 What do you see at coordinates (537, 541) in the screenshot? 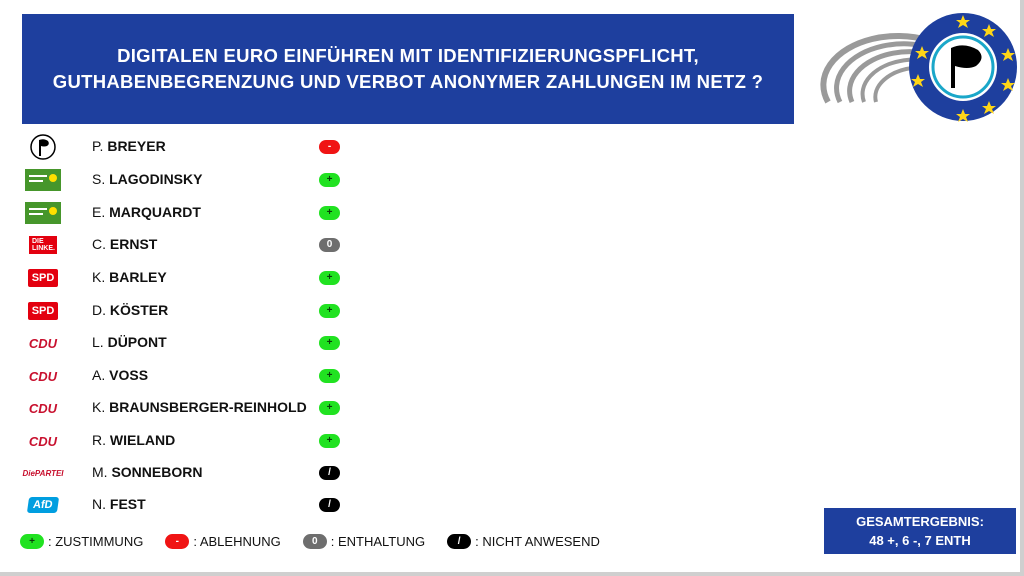
I see `legend-absent-label: : NICHT ANWESEND` at bounding box center [537, 541].